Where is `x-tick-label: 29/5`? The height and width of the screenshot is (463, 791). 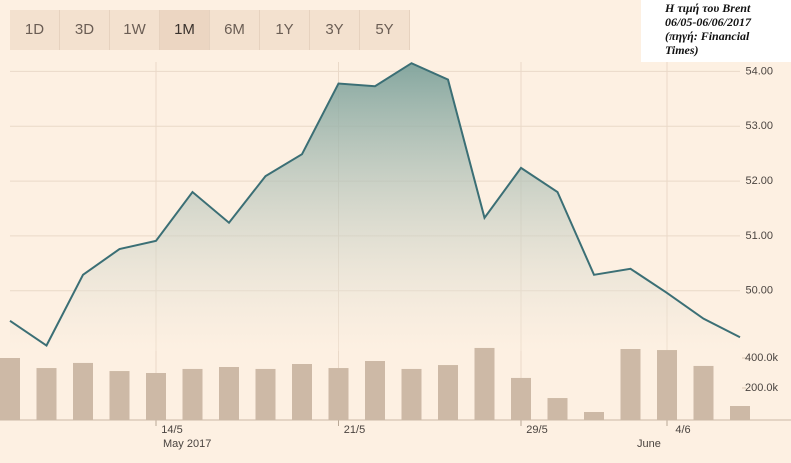 x-tick-label: 29/5 is located at coordinates (536, 430).